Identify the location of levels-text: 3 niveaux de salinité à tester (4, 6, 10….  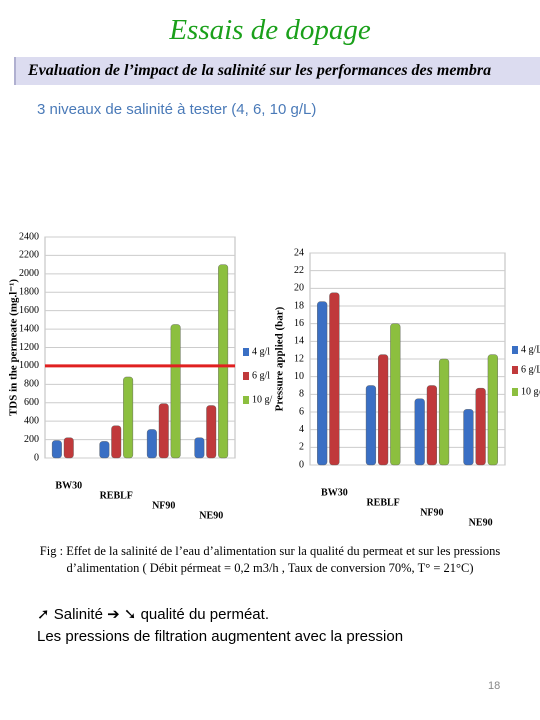
(177, 109).